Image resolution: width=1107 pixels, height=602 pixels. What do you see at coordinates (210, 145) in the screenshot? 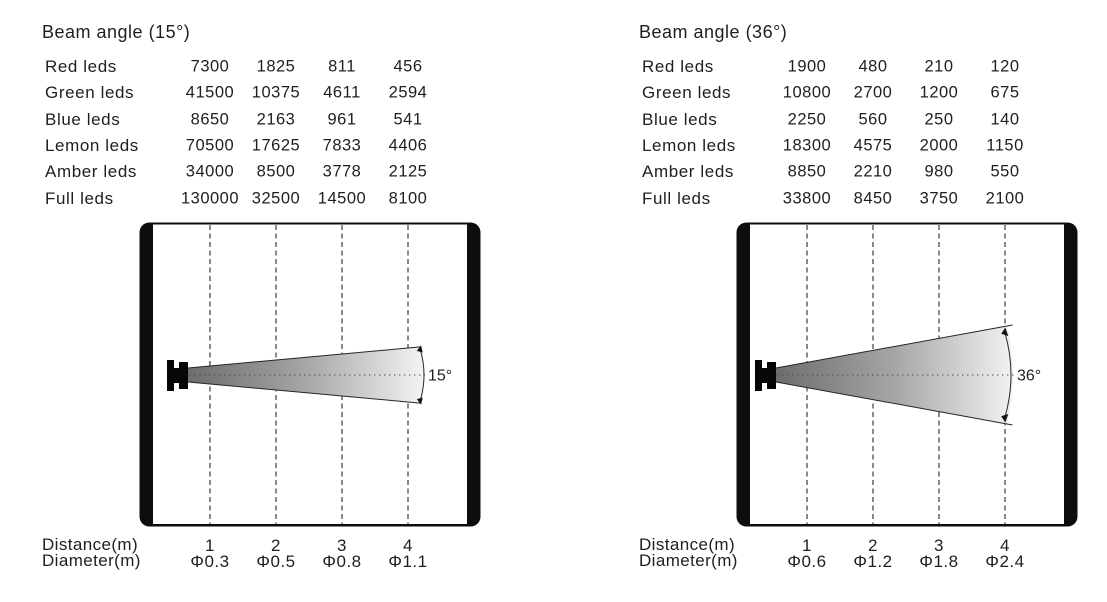
I see `lux-value: 70500` at bounding box center [210, 145].